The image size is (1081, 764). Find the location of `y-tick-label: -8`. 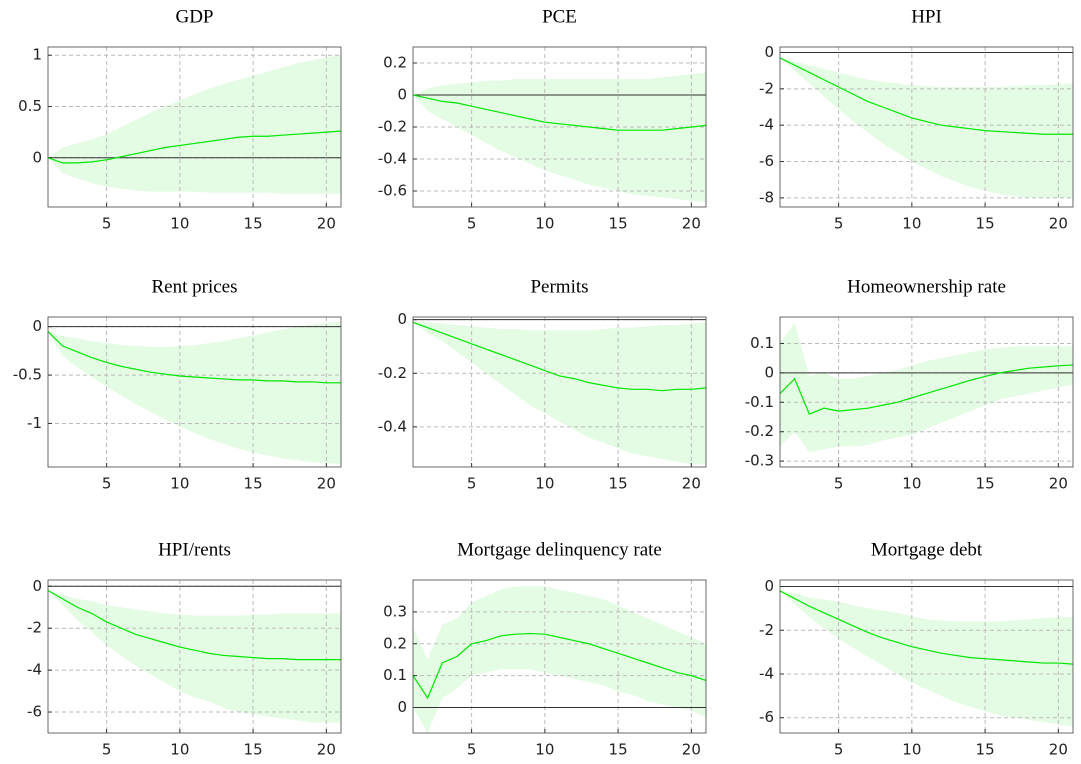

y-tick-label: -8 is located at coordinates (766, 197).